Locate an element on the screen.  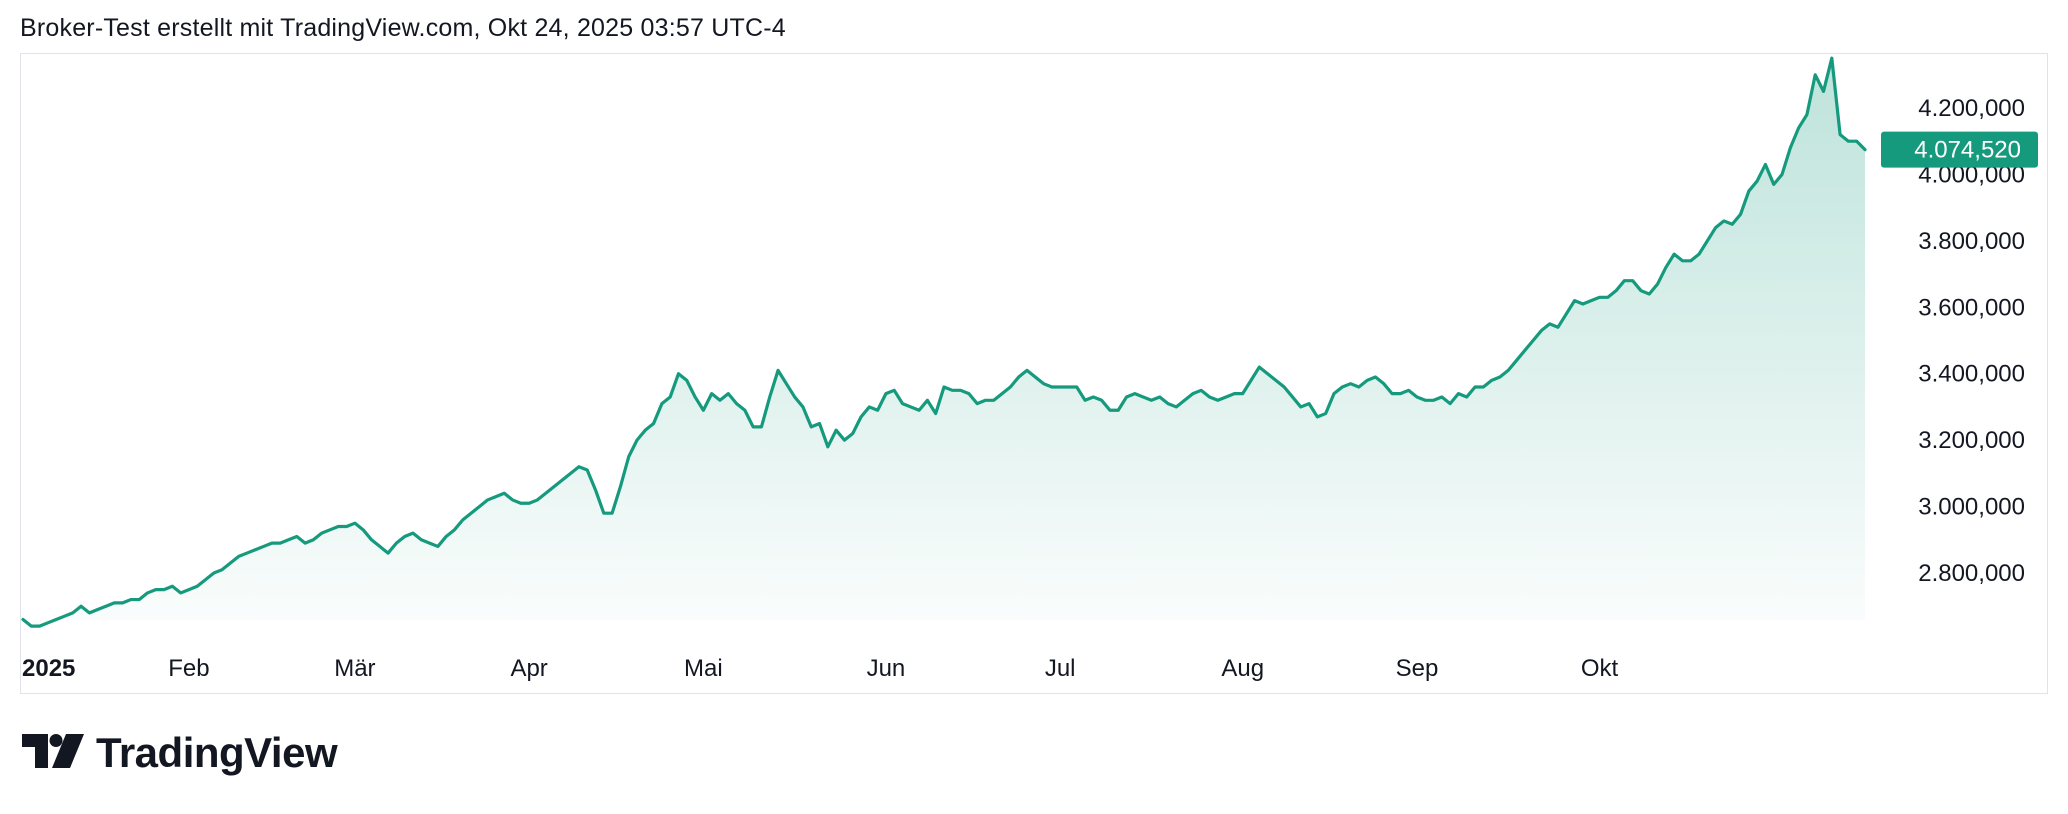
tradingview-logo-icon is located at coordinates (53, 753).